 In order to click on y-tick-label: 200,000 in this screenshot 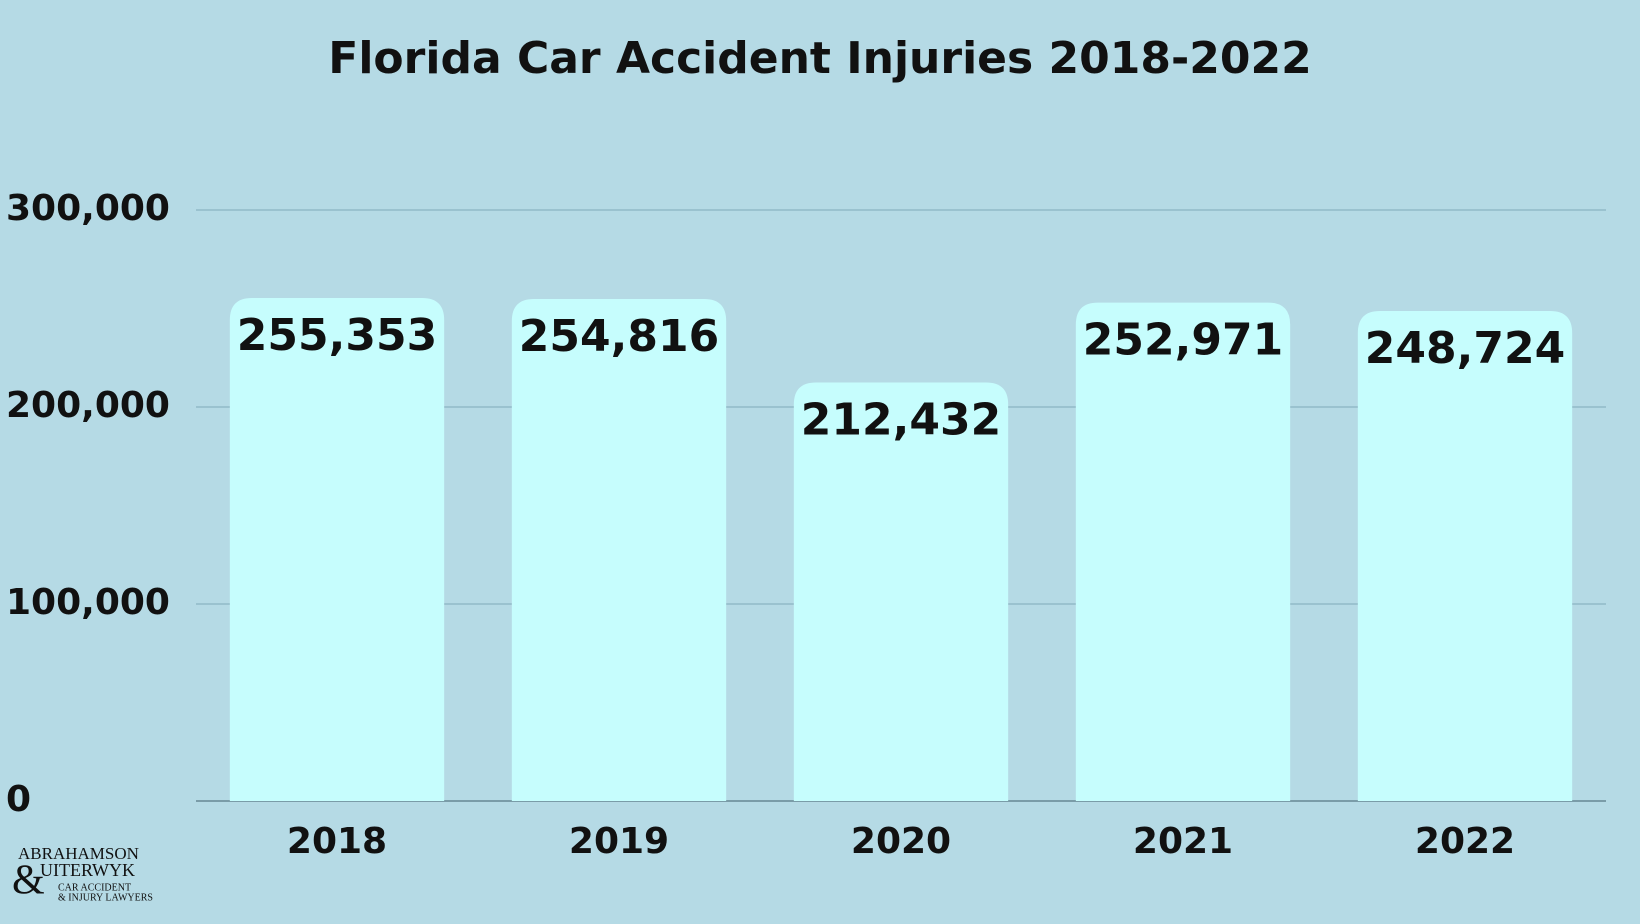, I will do `click(88, 405)`.